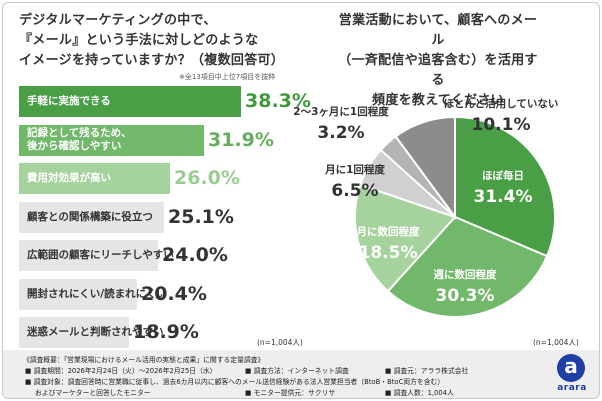 This screenshot has height=401, width=602. What do you see at coordinates (501, 103) in the screenshot?
I see `pie-label-5: ほとんど活用していない` at bounding box center [501, 103].